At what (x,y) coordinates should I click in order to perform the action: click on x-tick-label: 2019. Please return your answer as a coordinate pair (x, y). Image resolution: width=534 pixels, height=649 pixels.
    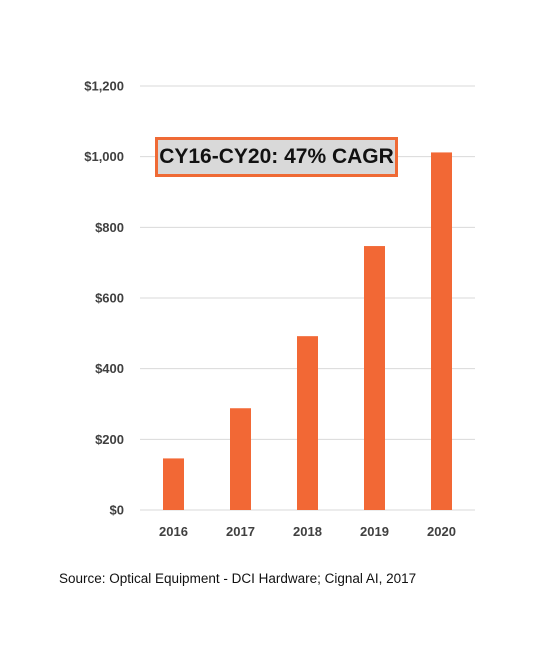
    Looking at the image, I should click on (374, 531).